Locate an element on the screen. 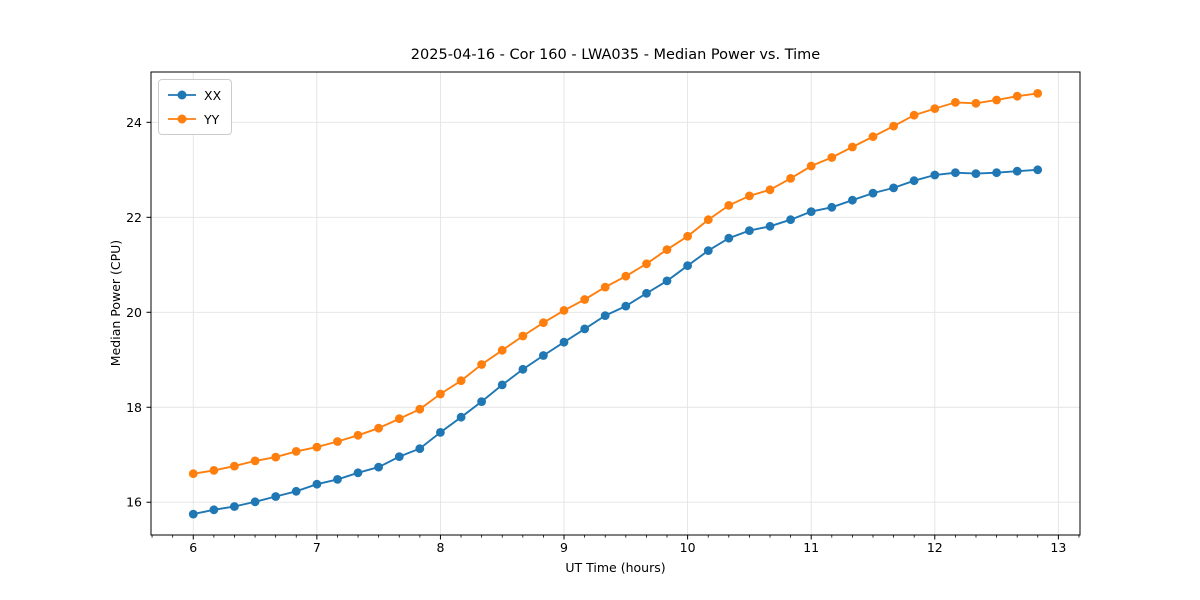 The image size is (1200, 600). x-tick-label: 10 is located at coordinates (688, 547).